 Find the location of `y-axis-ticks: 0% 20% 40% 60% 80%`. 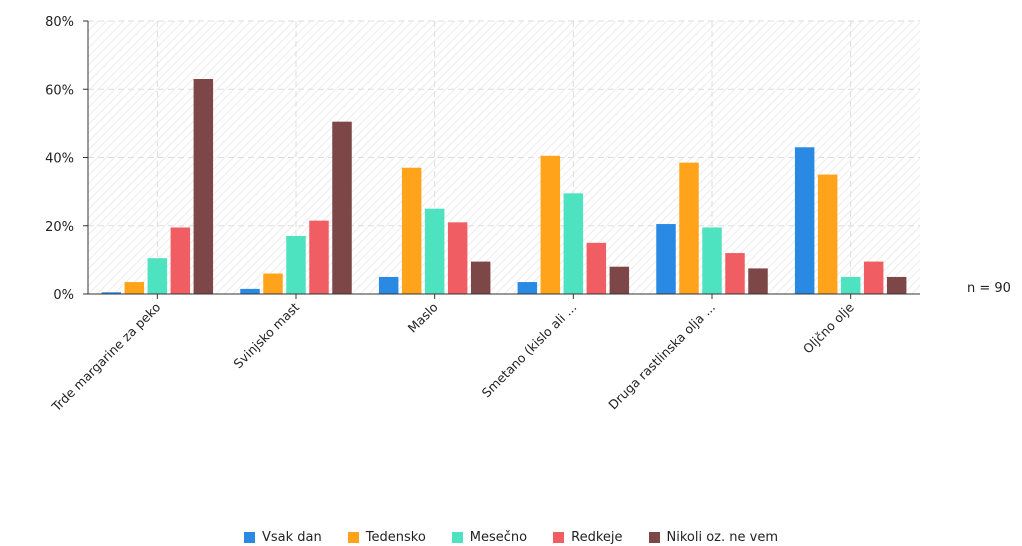

y-axis-ticks: 0% 20% 40% 60% 80% is located at coordinates (66, 159).